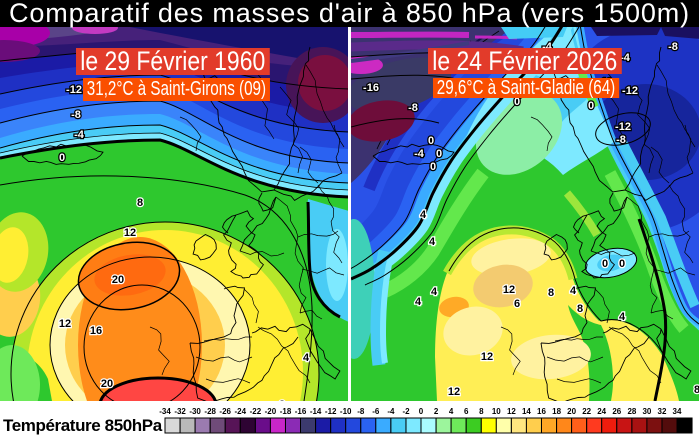 The width and height of the screenshot is (699, 441). Describe the element at coordinates (616, 411) in the screenshot. I see `svg-text: 26` at that location.